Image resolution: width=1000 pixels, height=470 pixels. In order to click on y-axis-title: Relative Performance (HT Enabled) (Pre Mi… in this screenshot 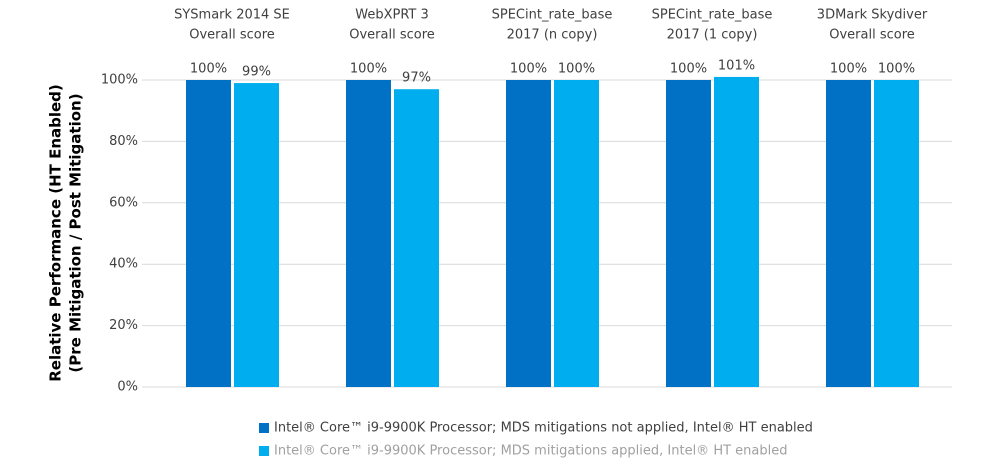, I will do `click(66, 233)`.